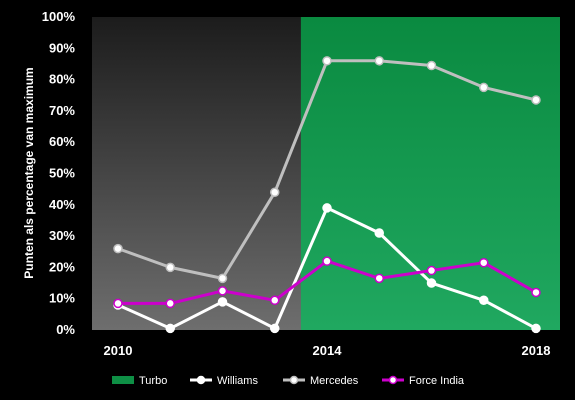 This screenshot has height=400, width=575. I want to click on y-tick-label: 50%, so click(62, 173).